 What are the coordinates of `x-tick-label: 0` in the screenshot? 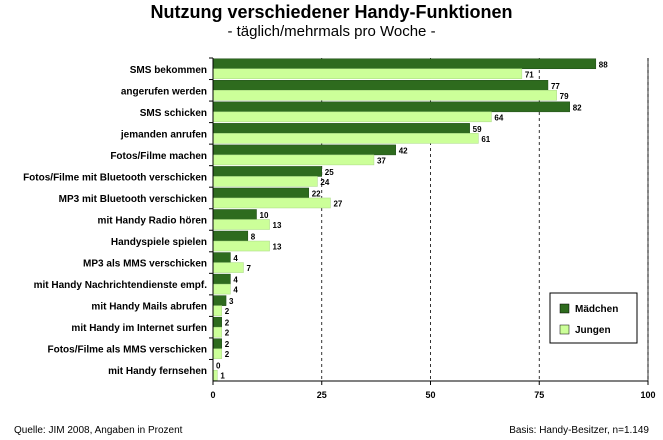 It's located at (212, 395).